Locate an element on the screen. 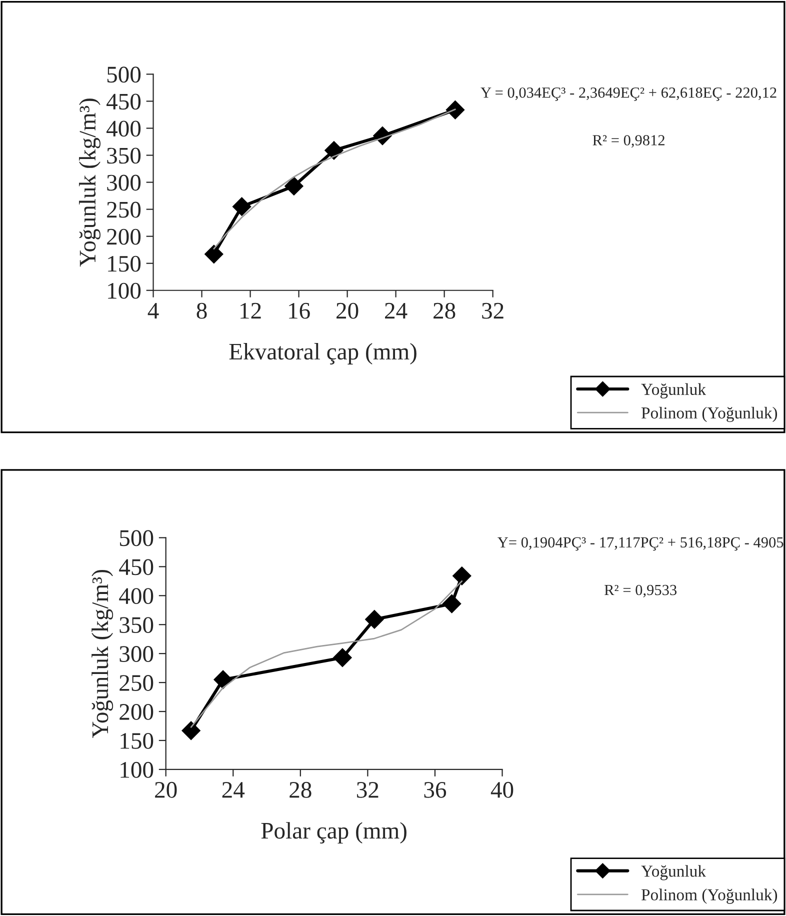  x-tick-label: 16 is located at coordinates (299, 310).